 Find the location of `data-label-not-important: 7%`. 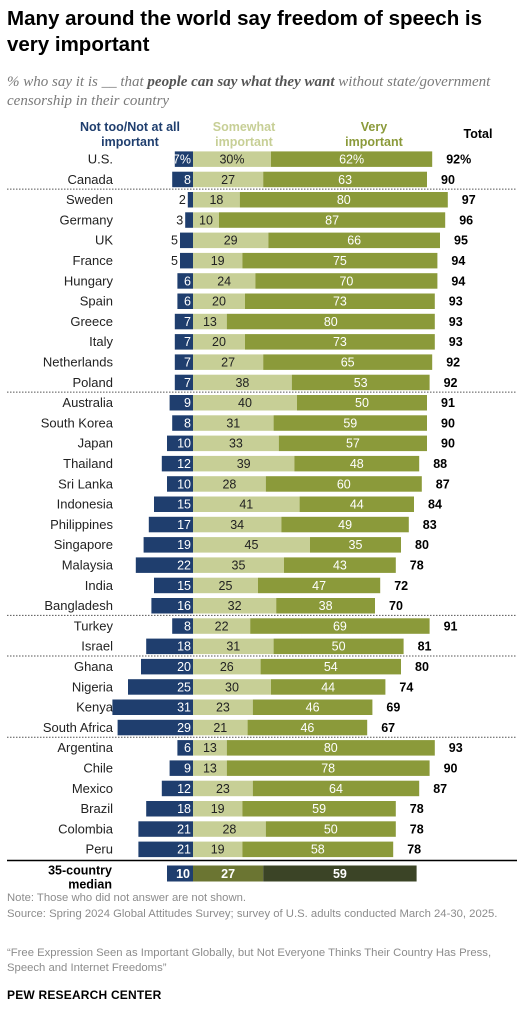

data-label-not-important: 7% is located at coordinates (182, 160).